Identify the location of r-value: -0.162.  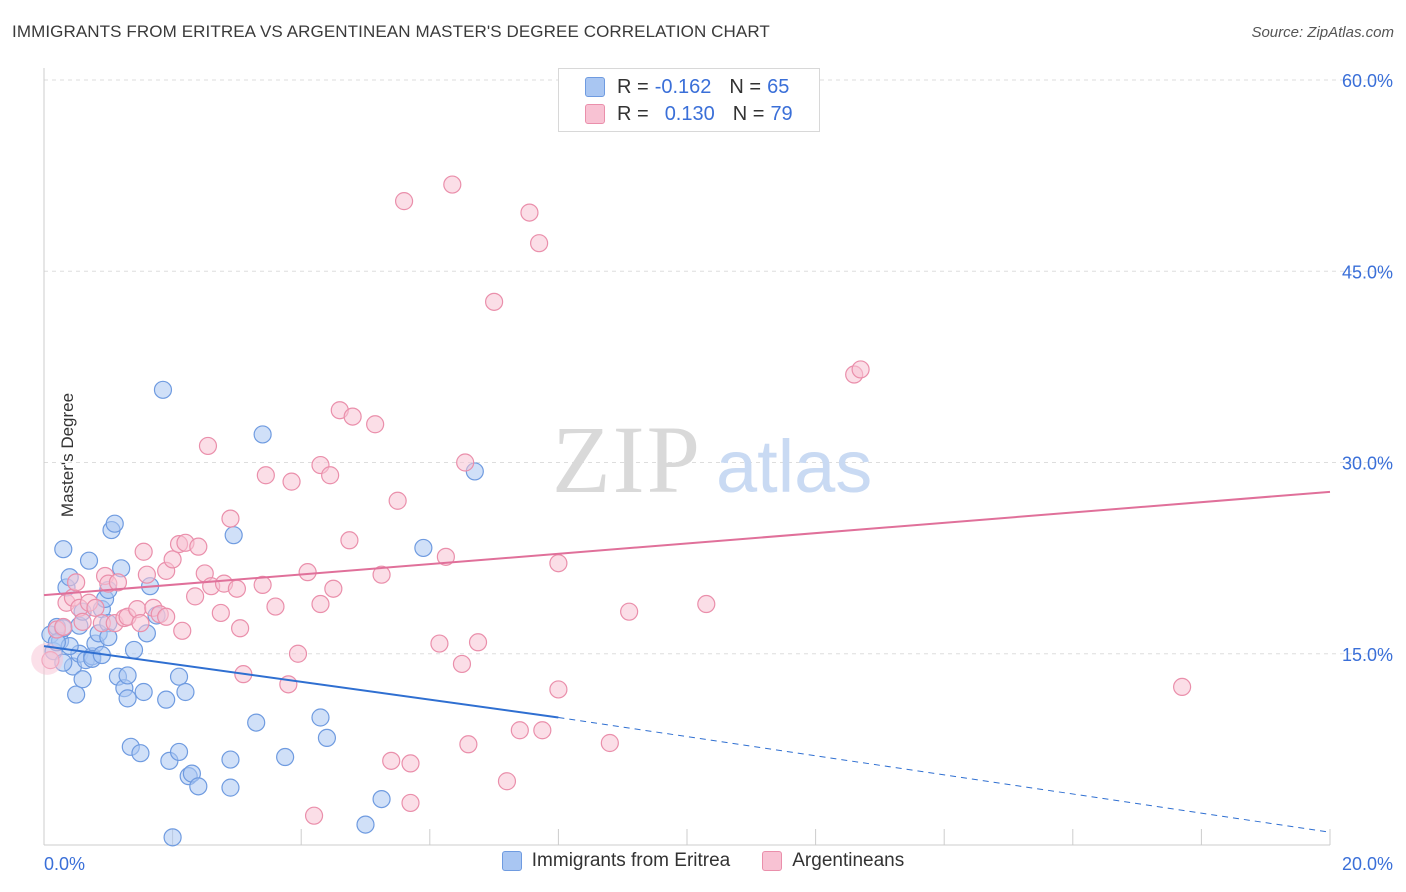
(683, 86).